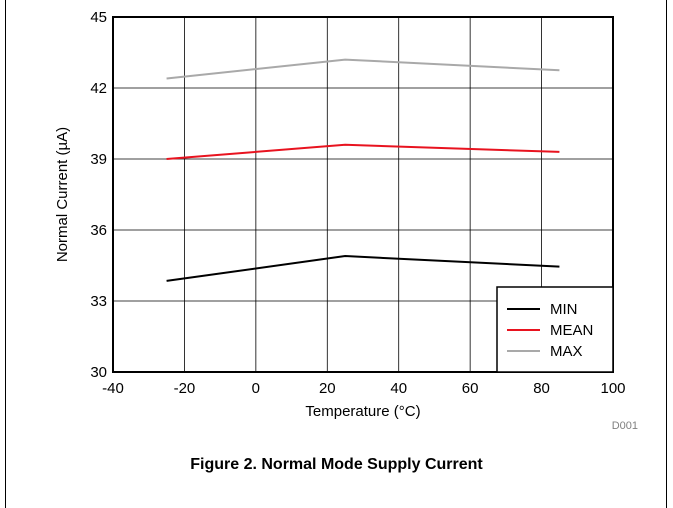 This screenshot has height=508, width=673. What do you see at coordinates (564, 309) in the screenshot?
I see `legend-label-min: MIN` at bounding box center [564, 309].